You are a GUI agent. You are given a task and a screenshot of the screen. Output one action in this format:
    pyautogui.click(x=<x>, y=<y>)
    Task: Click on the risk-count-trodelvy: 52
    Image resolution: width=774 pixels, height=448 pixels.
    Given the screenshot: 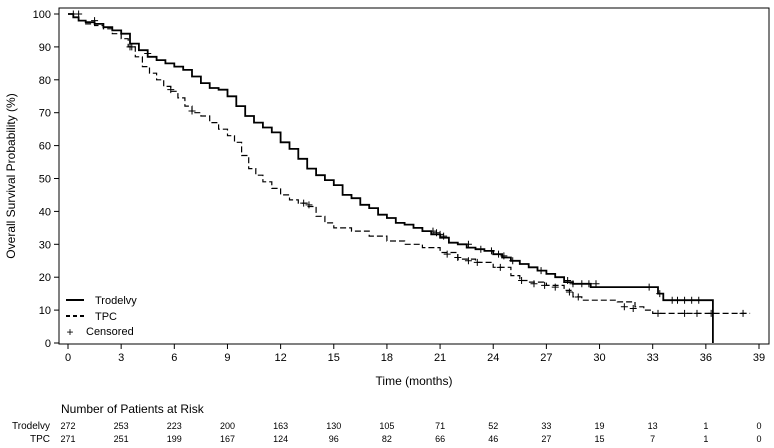 What is the action you would take?
    pyautogui.click(x=493, y=426)
    